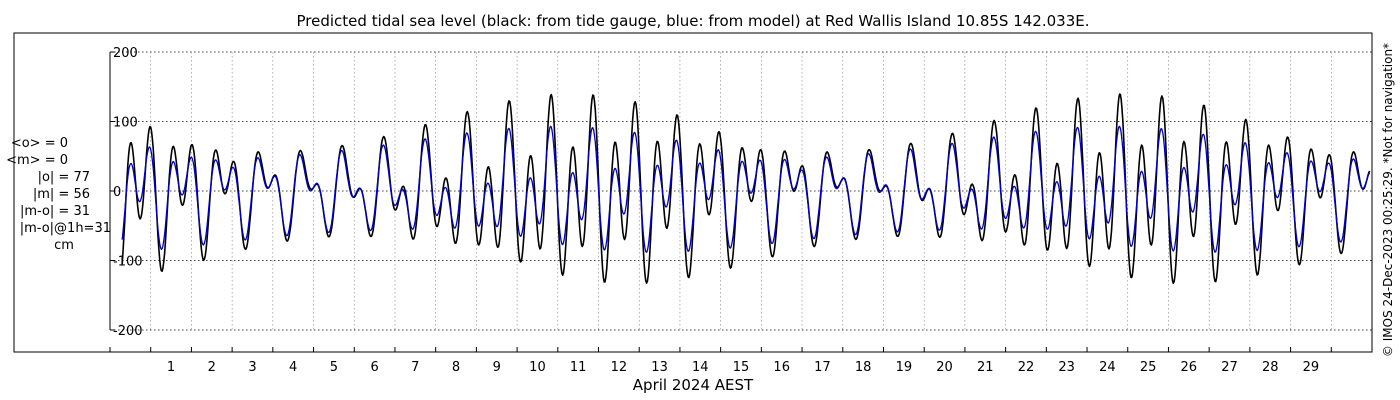  What do you see at coordinates (1229, 367) in the screenshot?
I see `x-tick-label: 27` at bounding box center [1229, 367].